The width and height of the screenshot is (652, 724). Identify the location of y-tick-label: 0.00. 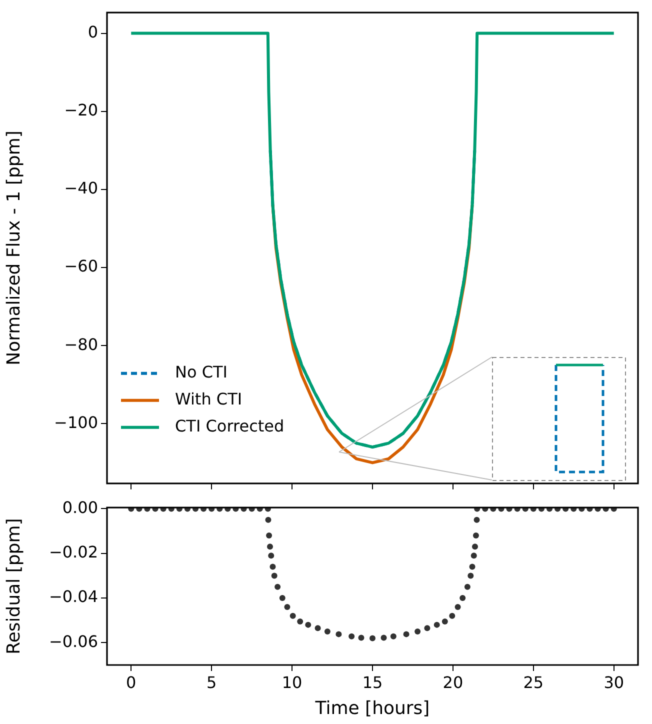
(80, 507).